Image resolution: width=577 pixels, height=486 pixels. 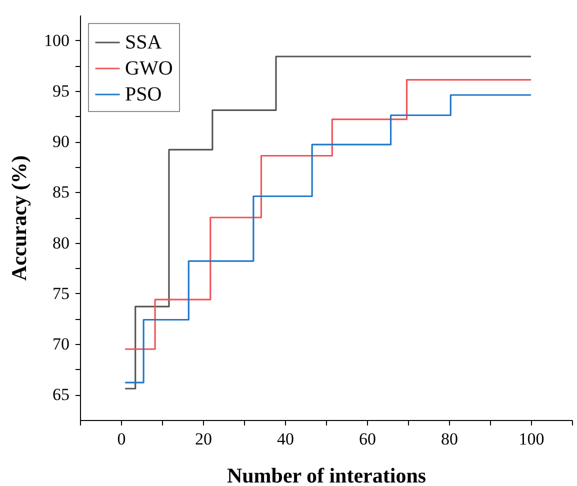 What do you see at coordinates (143, 95) in the screenshot?
I see `legend-label: PSO` at bounding box center [143, 95].